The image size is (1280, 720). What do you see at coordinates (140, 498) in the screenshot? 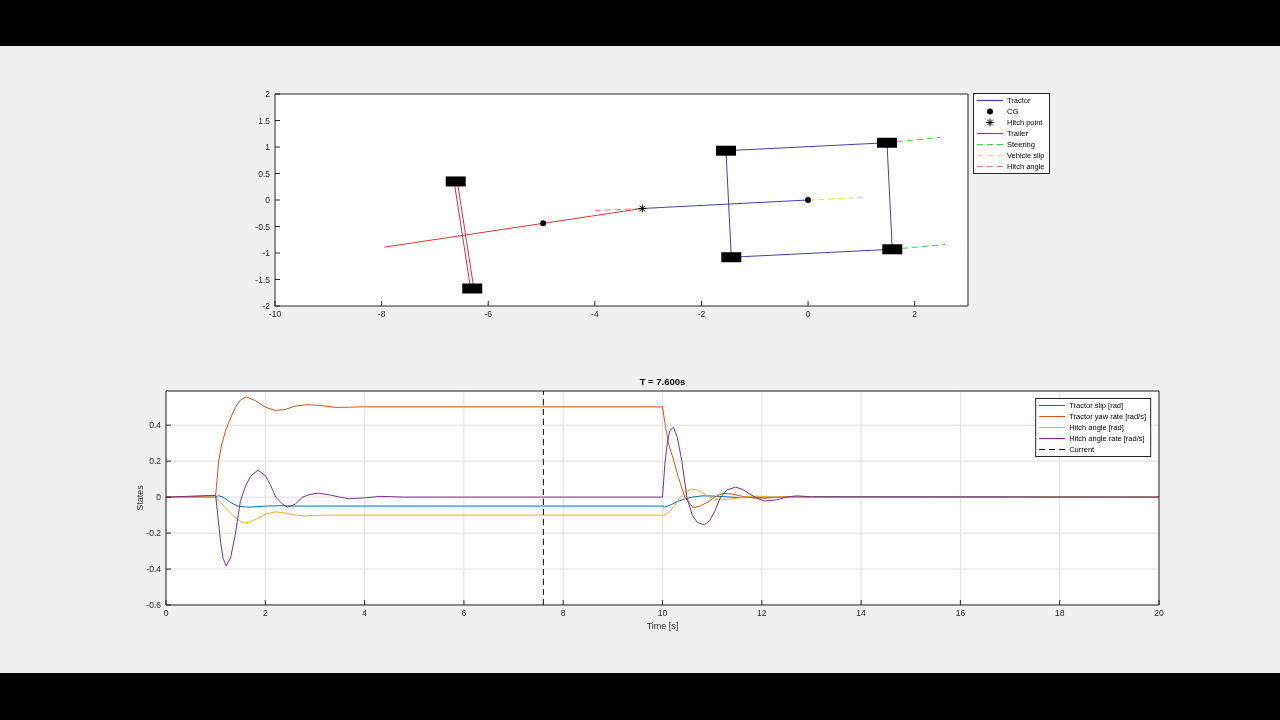
I see `y-axis-title: States` at bounding box center [140, 498].